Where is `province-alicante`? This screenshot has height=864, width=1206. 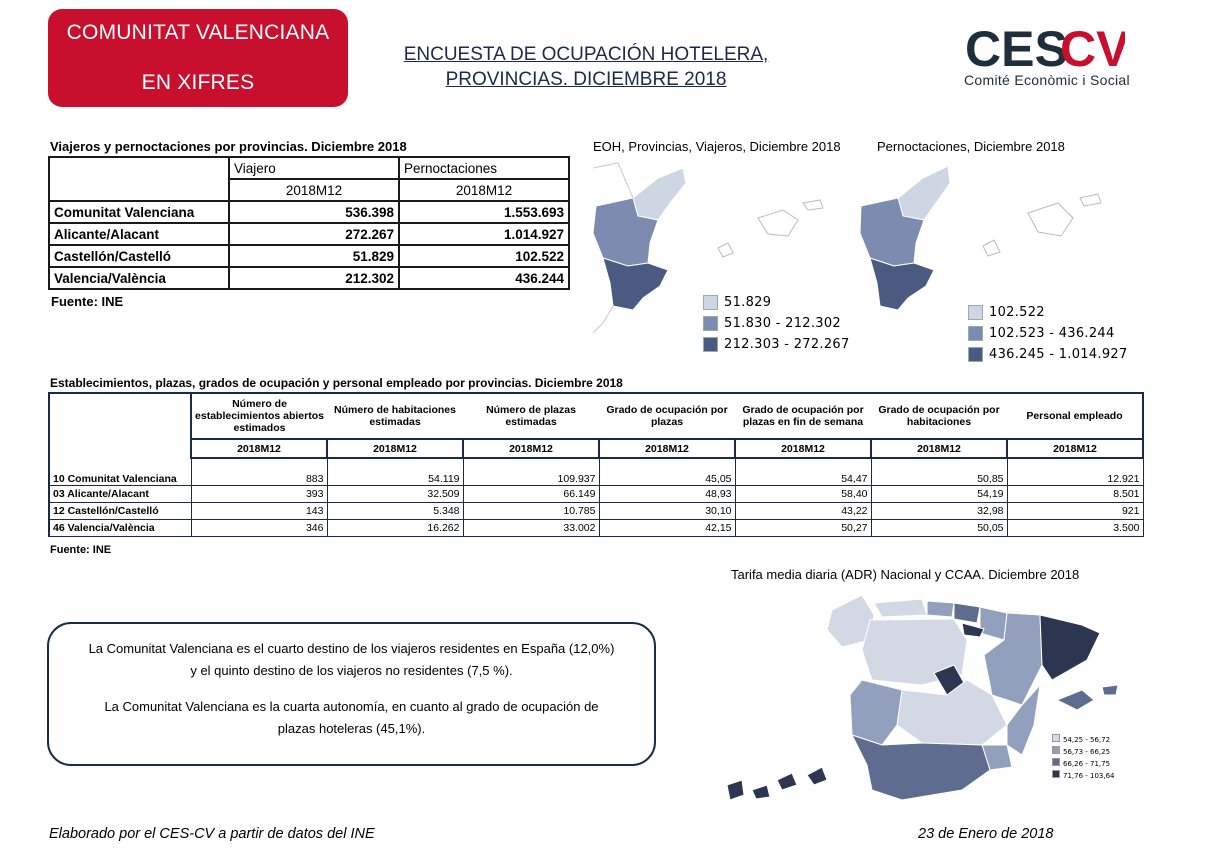 province-alicante is located at coordinates (902, 284).